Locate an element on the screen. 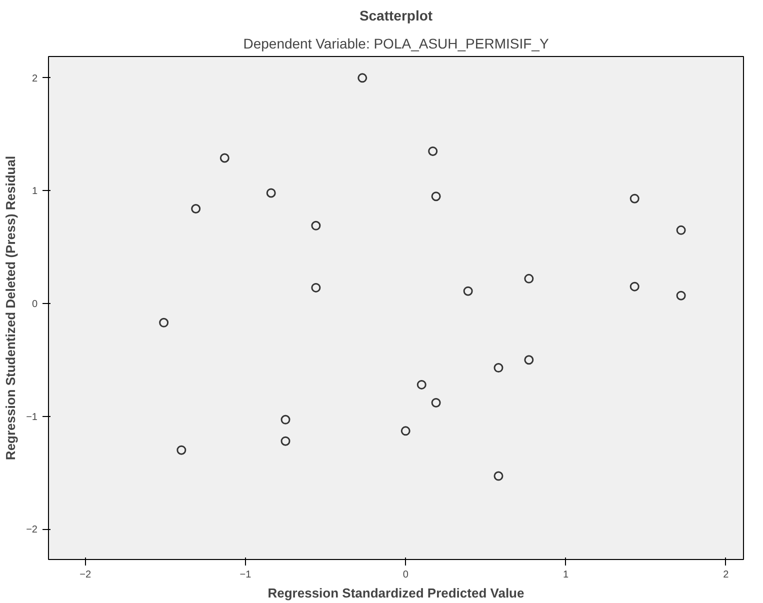  x-tick-label: −2 is located at coordinates (86, 575).